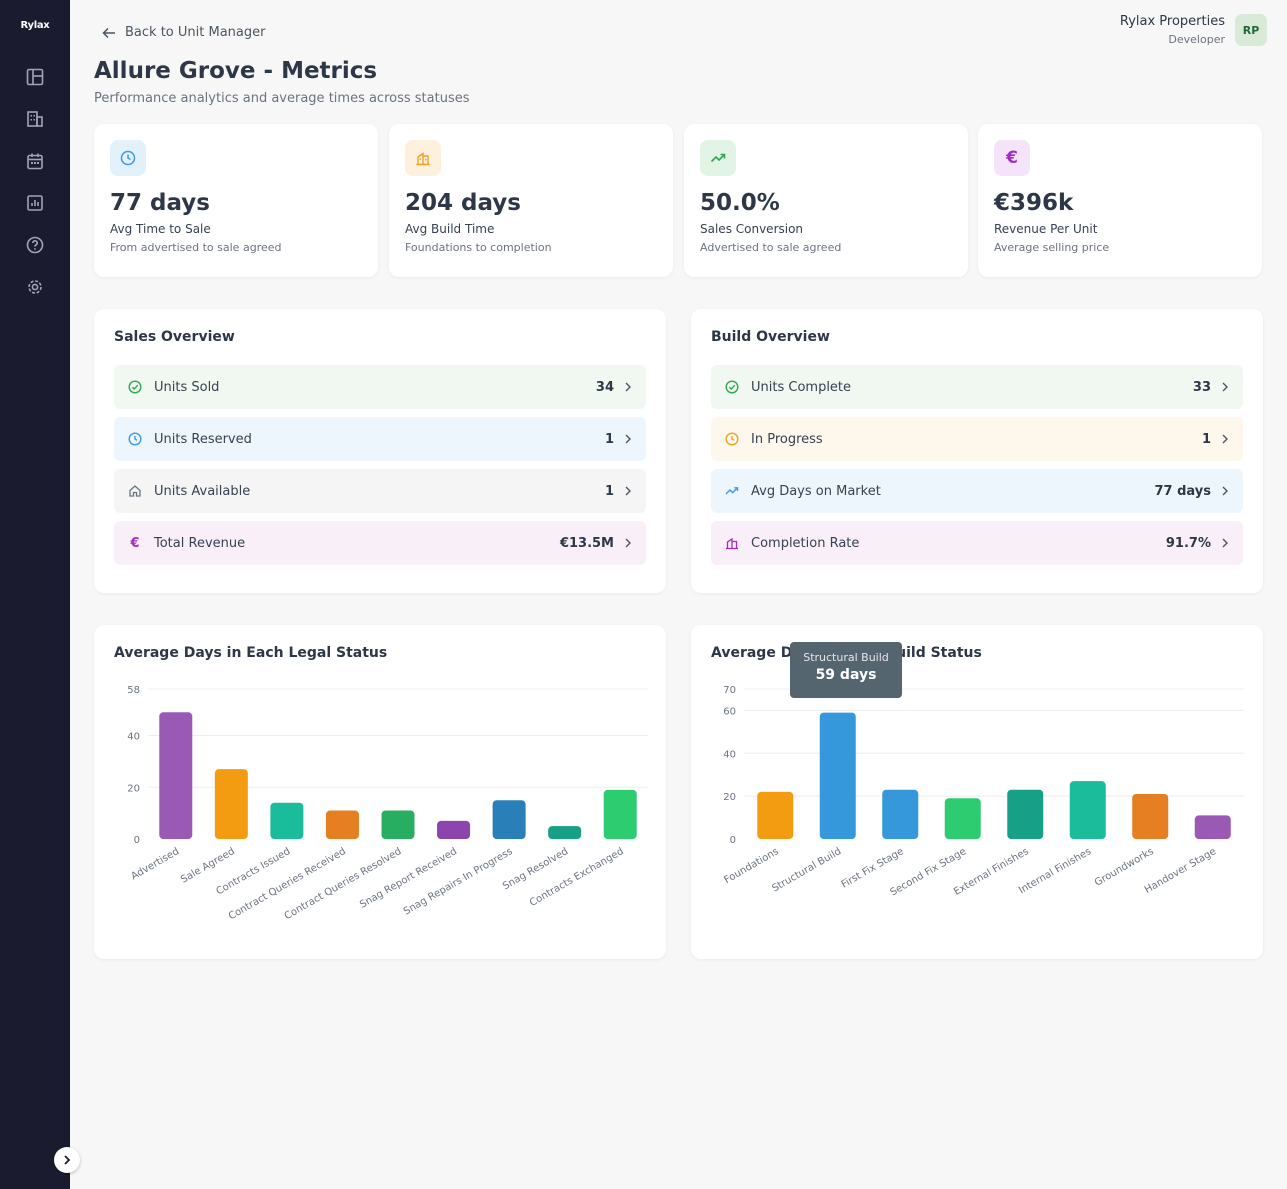  What do you see at coordinates (801, 387) in the screenshot?
I see `row-label: Units Complete` at bounding box center [801, 387].